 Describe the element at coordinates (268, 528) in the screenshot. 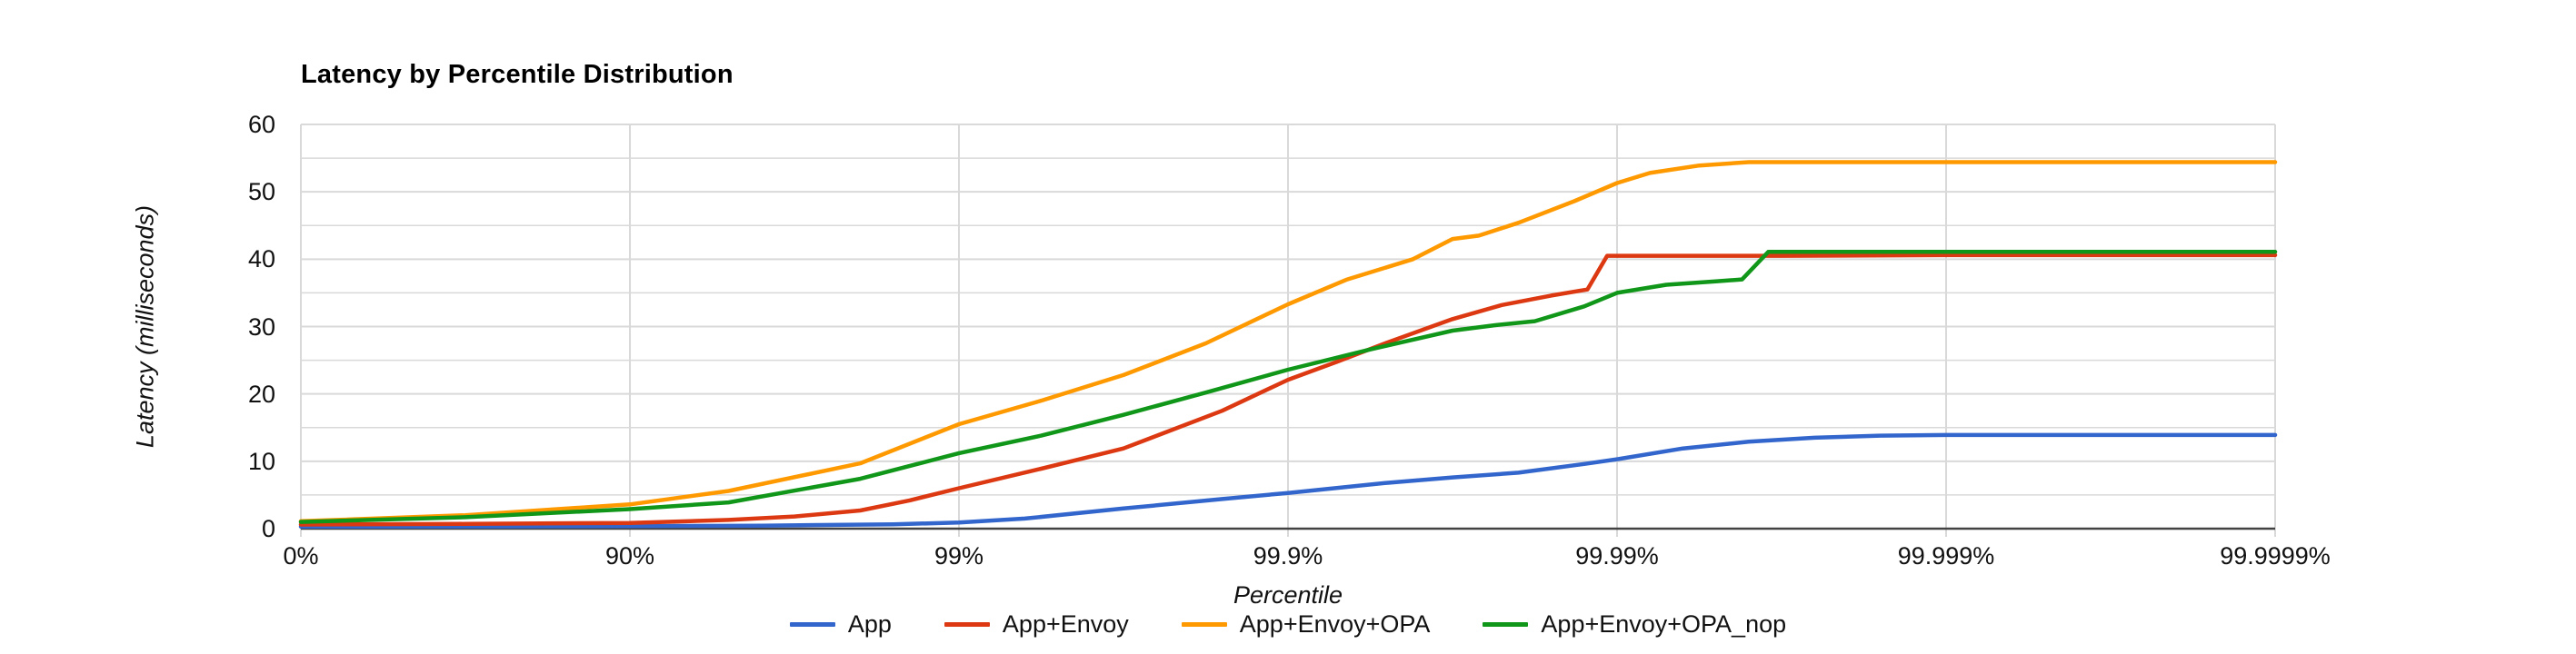

I see `y-tick-label: 0` at that location.